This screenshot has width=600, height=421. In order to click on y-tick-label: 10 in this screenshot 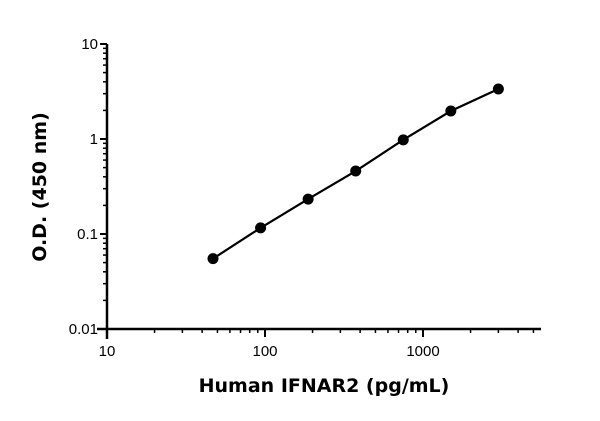, I will do `click(89, 44)`.